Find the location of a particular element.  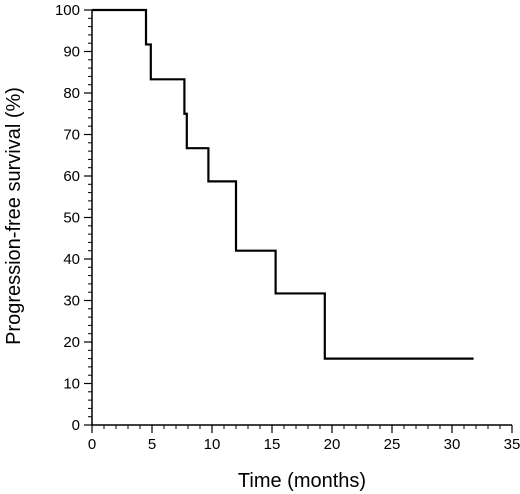

y-tick-label: 80 is located at coordinates (71, 93).